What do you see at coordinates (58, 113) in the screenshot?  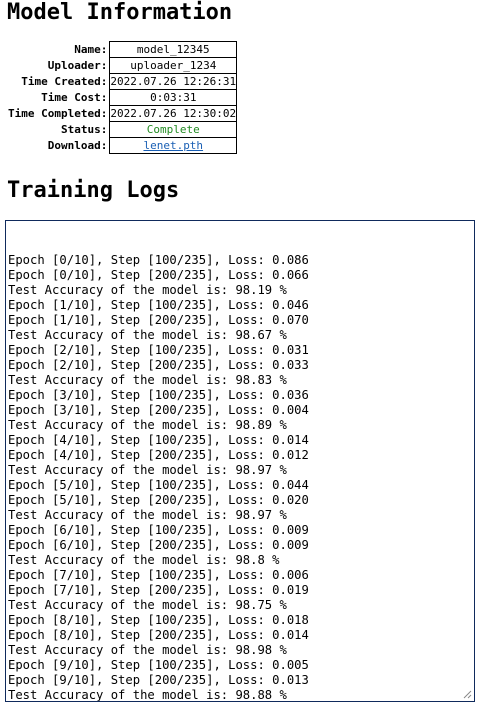 I see `time-completed-label: Time Completed:` at bounding box center [58, 113].